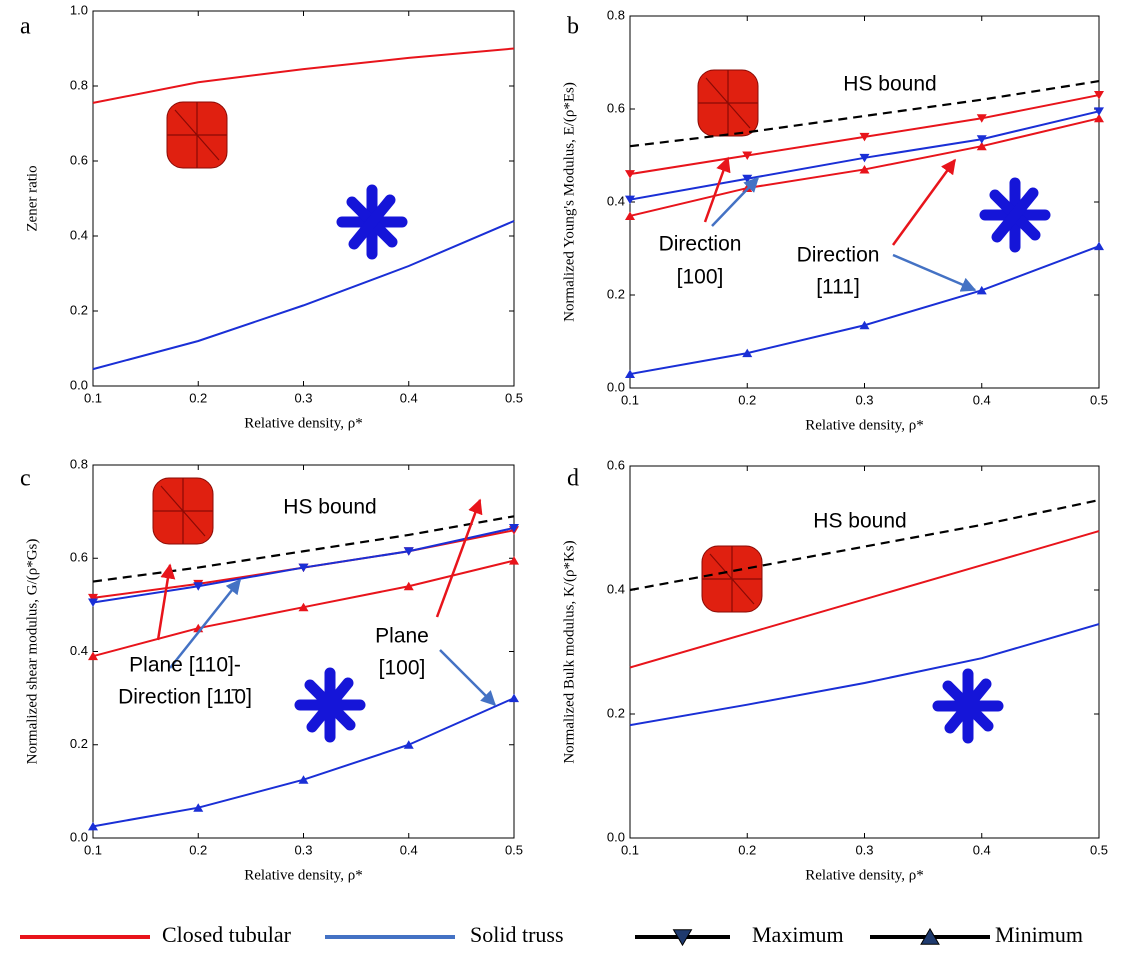 The width and height of the screenshot is (1122, 954). What do you see at coordinates (79, 463) in the screenshot?
I see `y-tick-label: 0.8` at bounding box center [79, 463].